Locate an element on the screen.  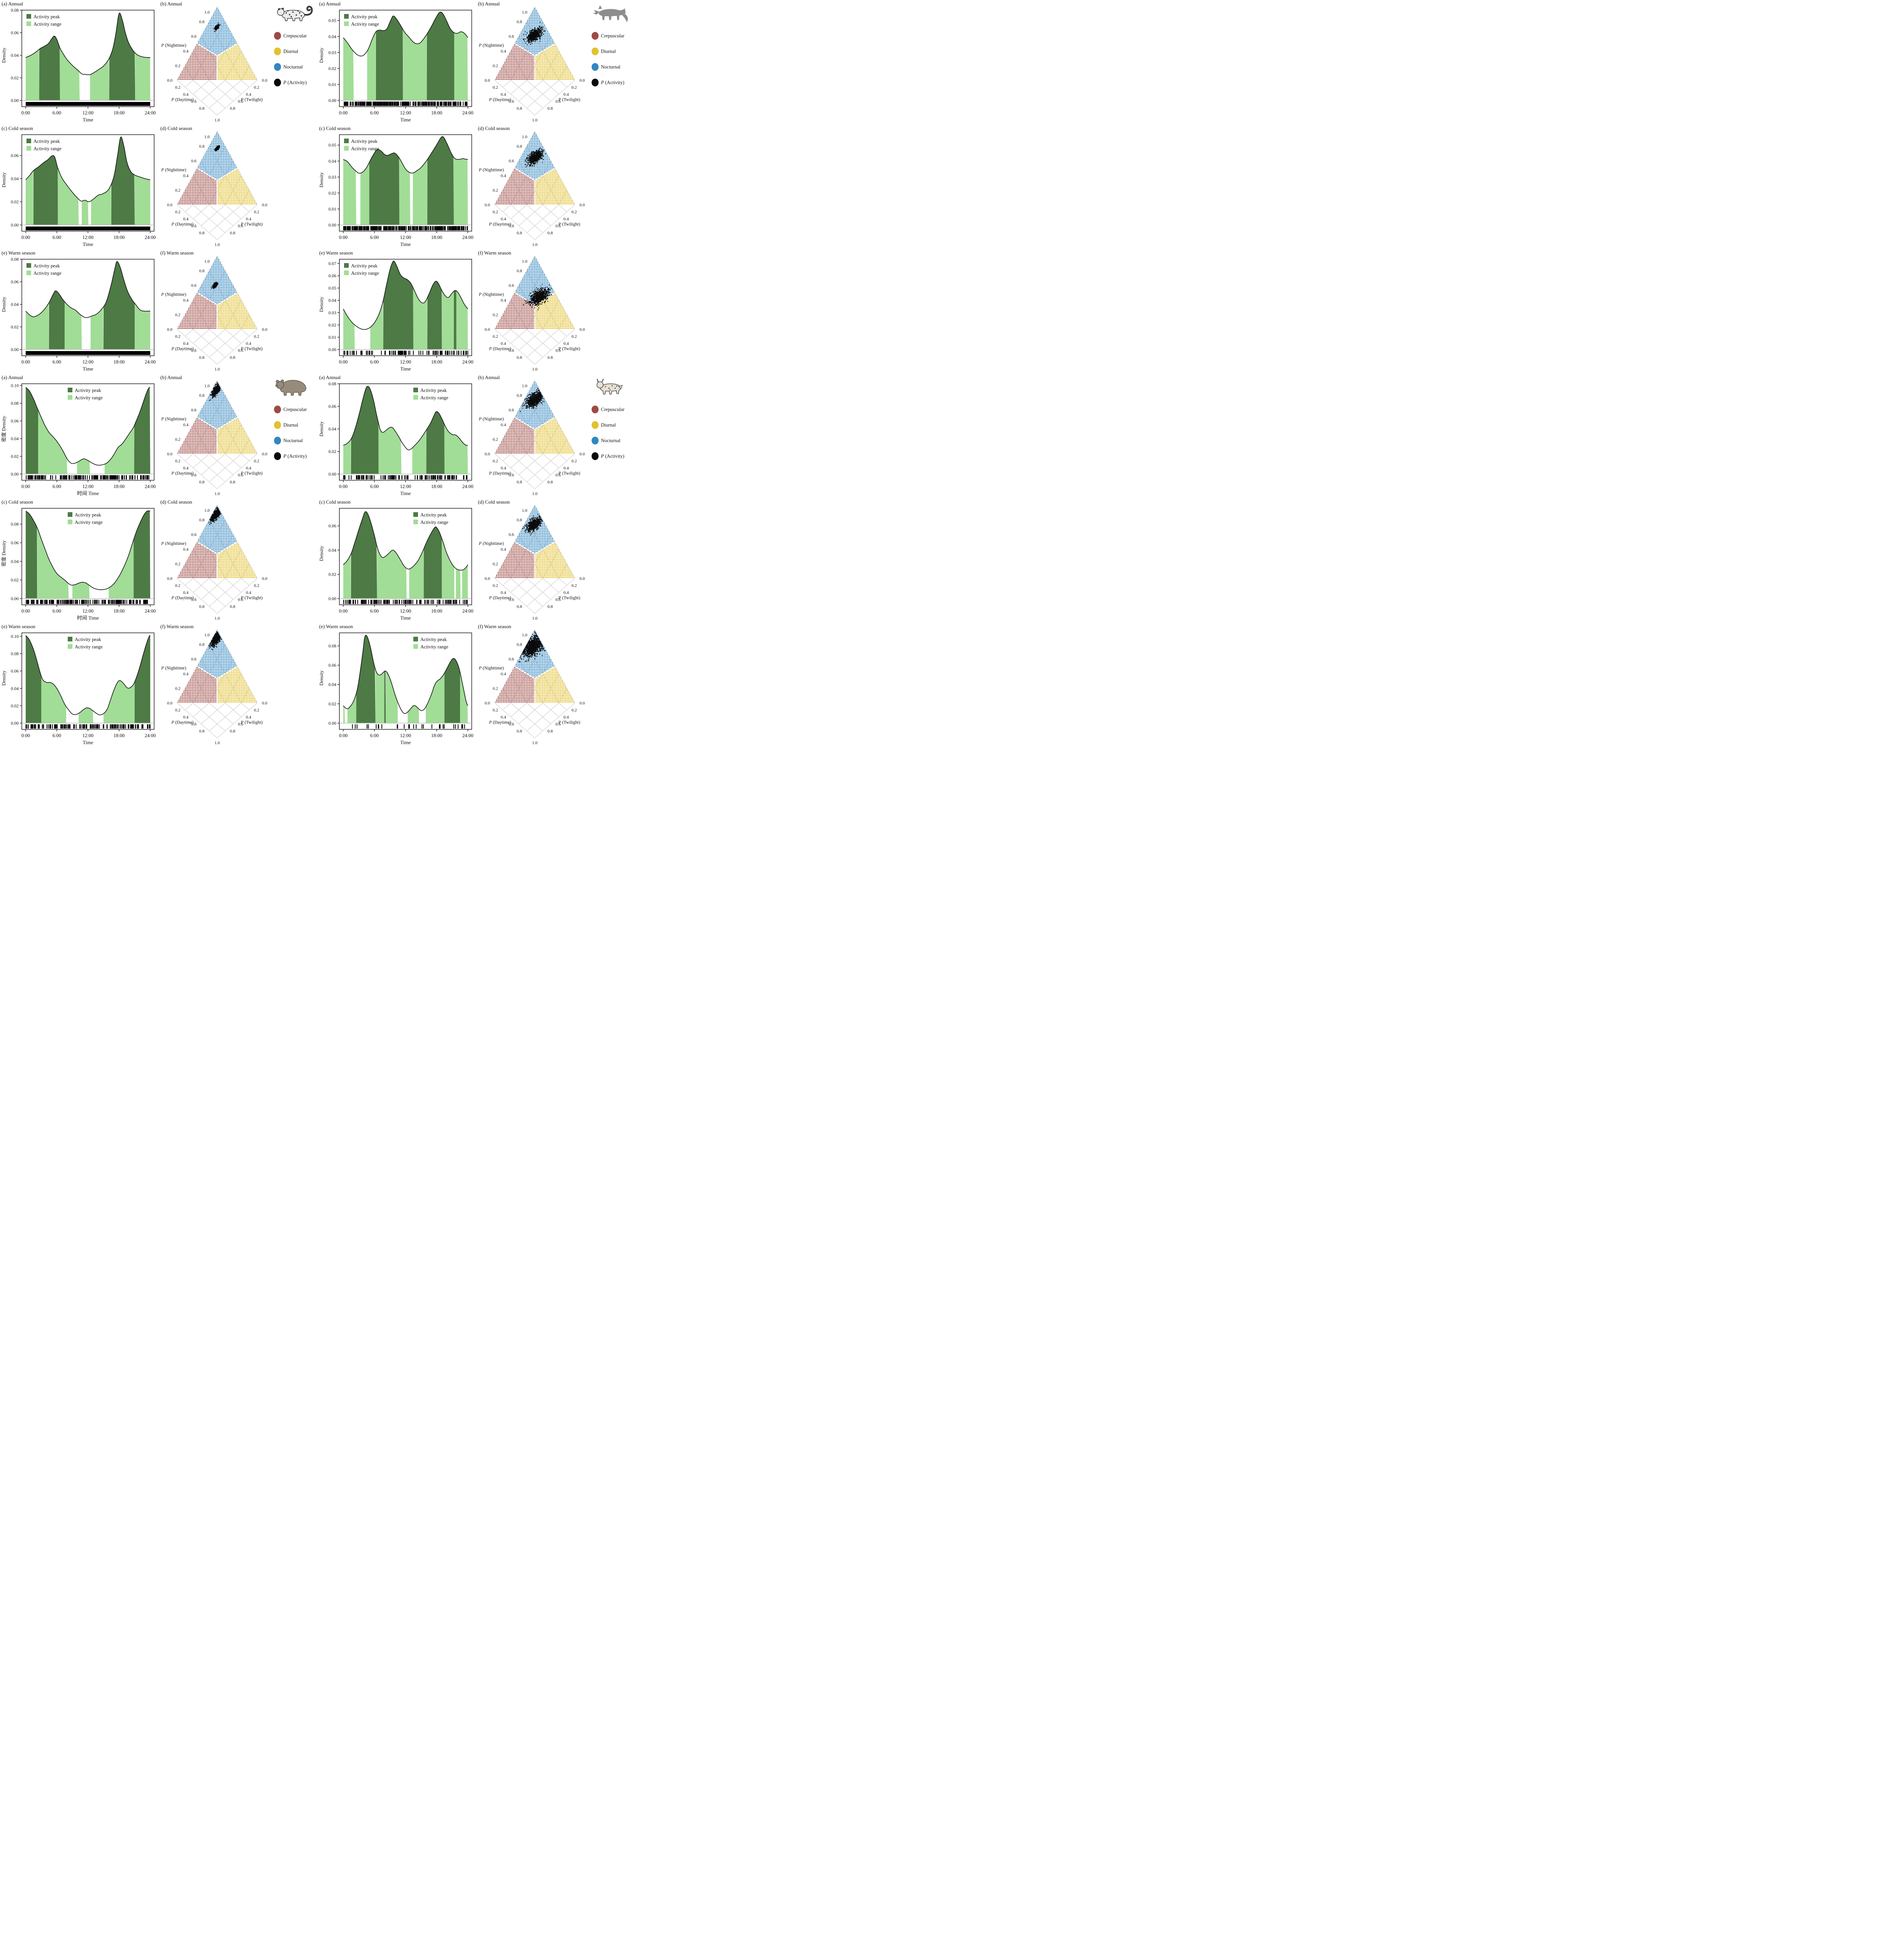
y-axis: 0.00 0.01 0.02 0.03 0.04 0.05 is located at coordinates (334, 185).